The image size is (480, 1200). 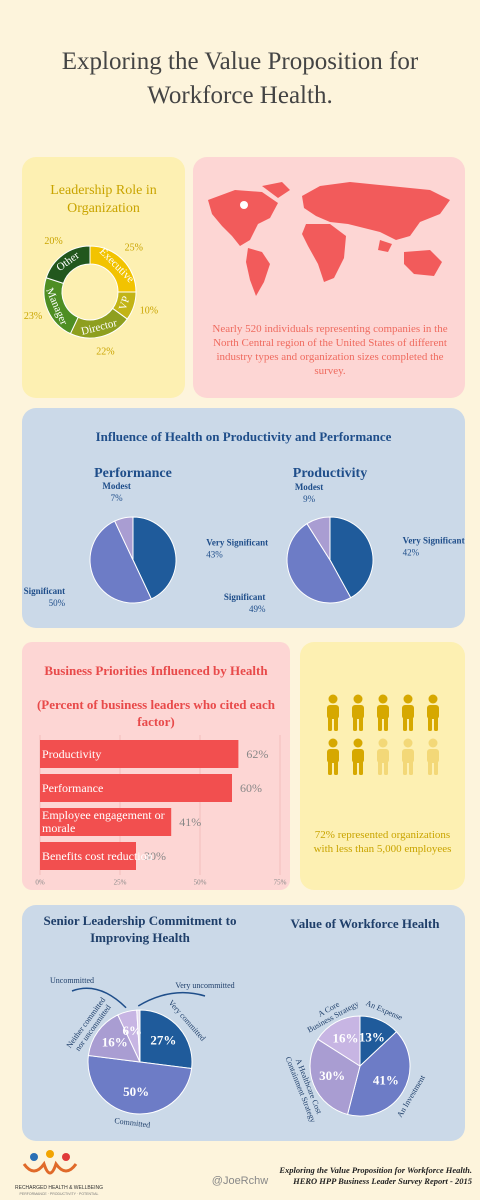 I want to click on bar-category-label: Productivity, so click(x=72, y=753).